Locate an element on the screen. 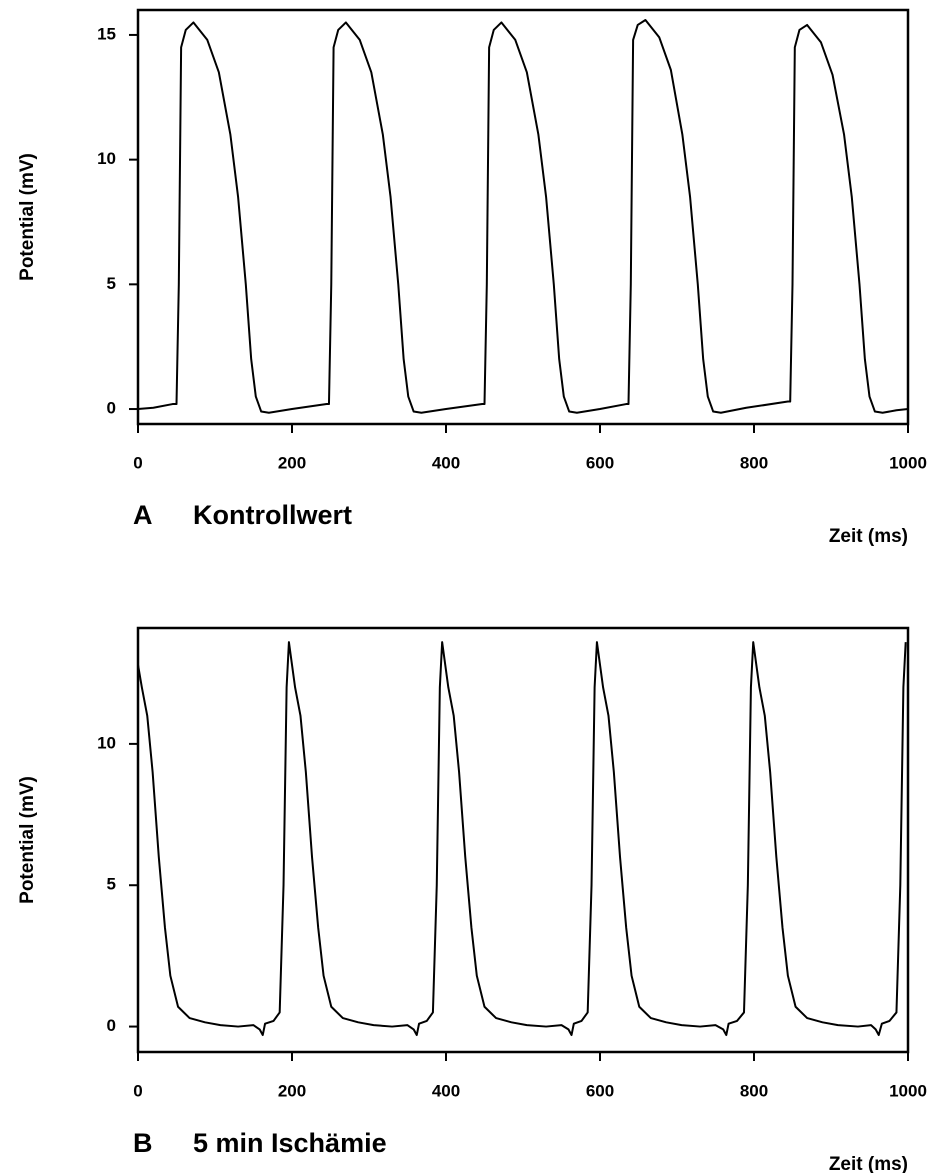 The width and height of the screenshot is (940, 1173). panel-letter: B is located at coordinates (143, 1143).